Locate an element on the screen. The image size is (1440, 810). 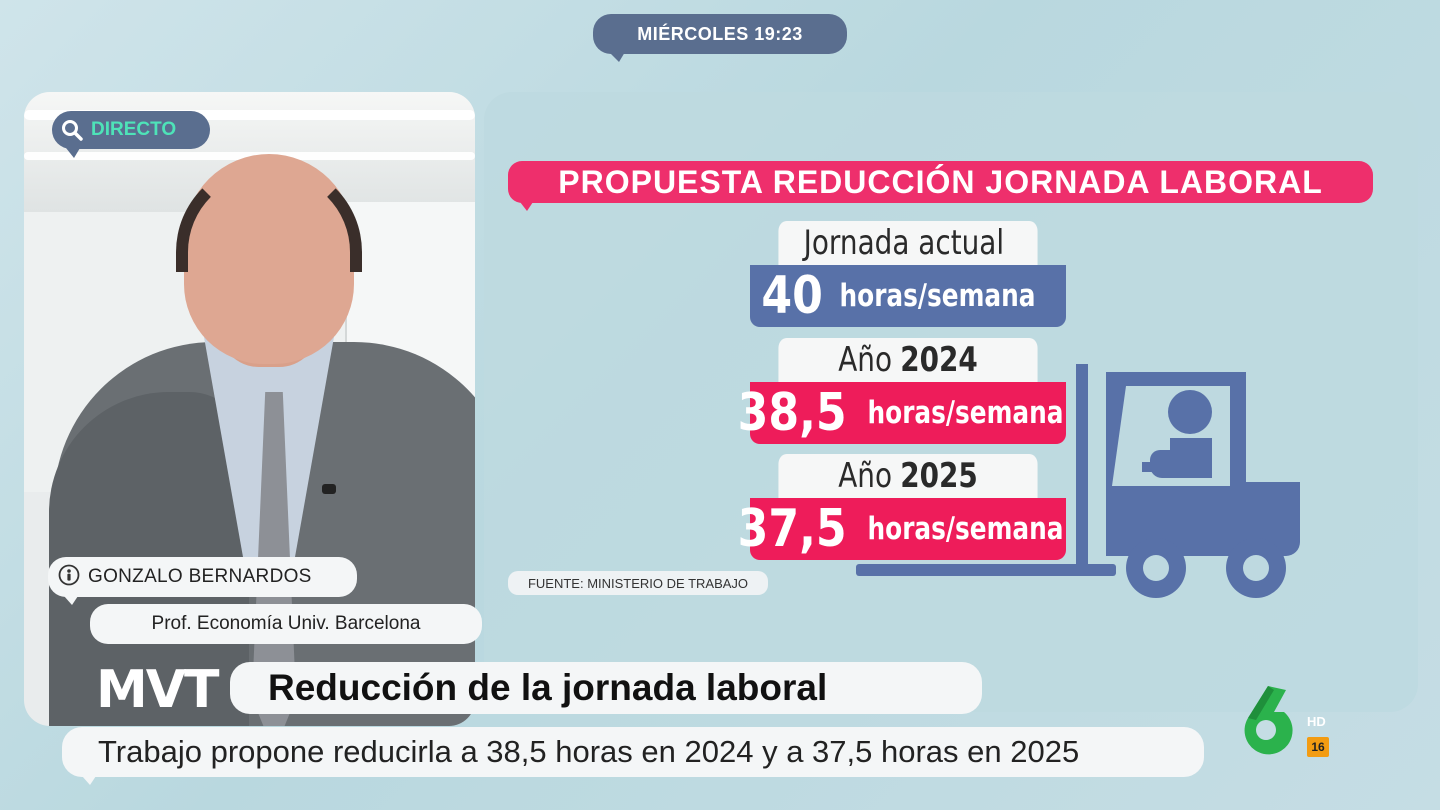
search-icon is located at coordinates (72, 130).